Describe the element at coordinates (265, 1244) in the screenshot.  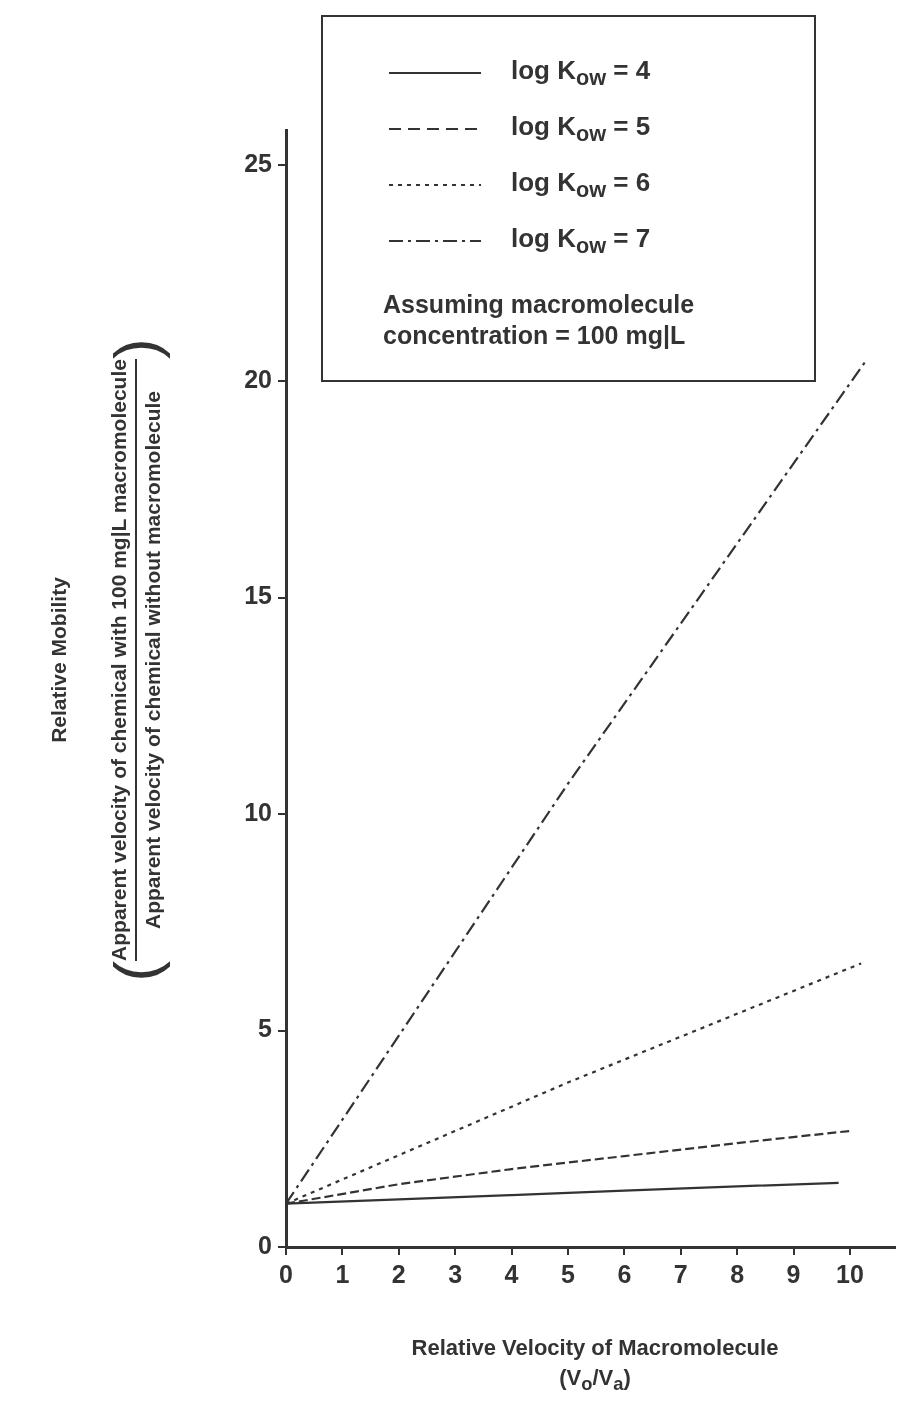
I see `y-tick-label: 0` at that location.